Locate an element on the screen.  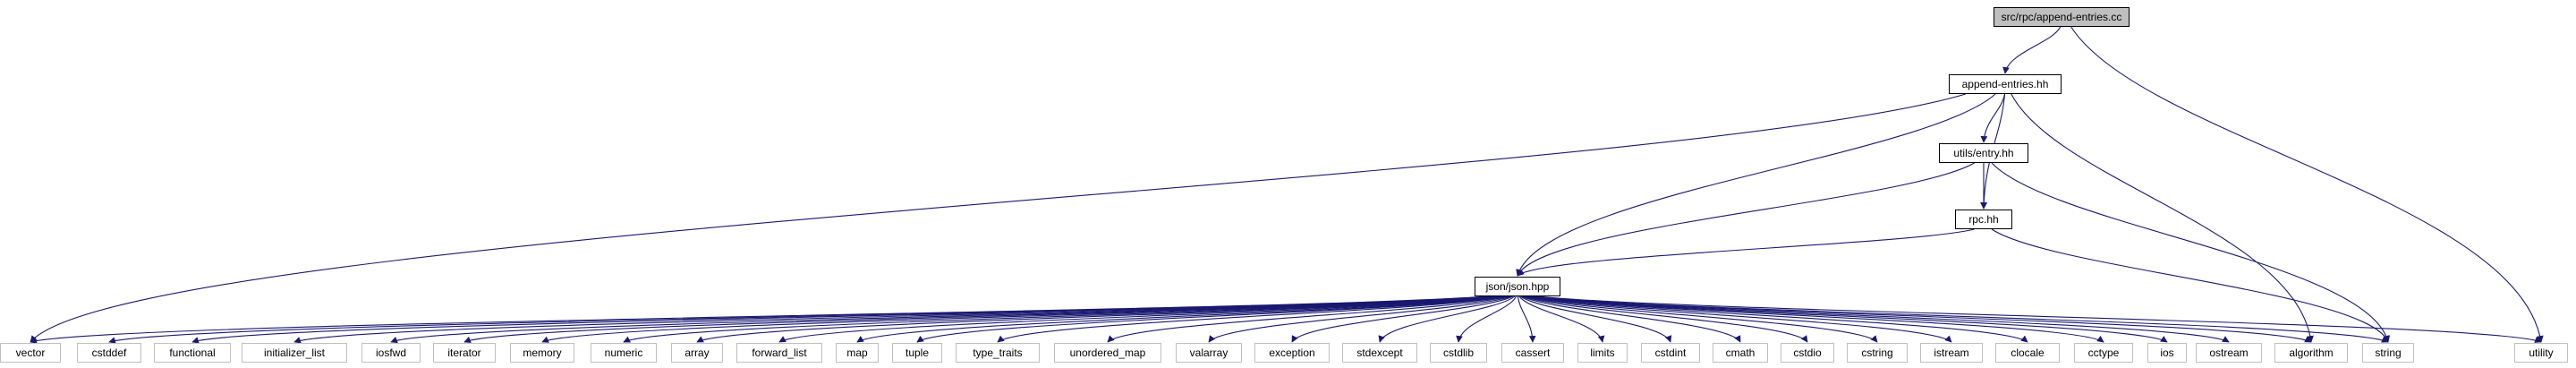
edge-json_hpp-to-istream is located at coordinates (1739, 319).